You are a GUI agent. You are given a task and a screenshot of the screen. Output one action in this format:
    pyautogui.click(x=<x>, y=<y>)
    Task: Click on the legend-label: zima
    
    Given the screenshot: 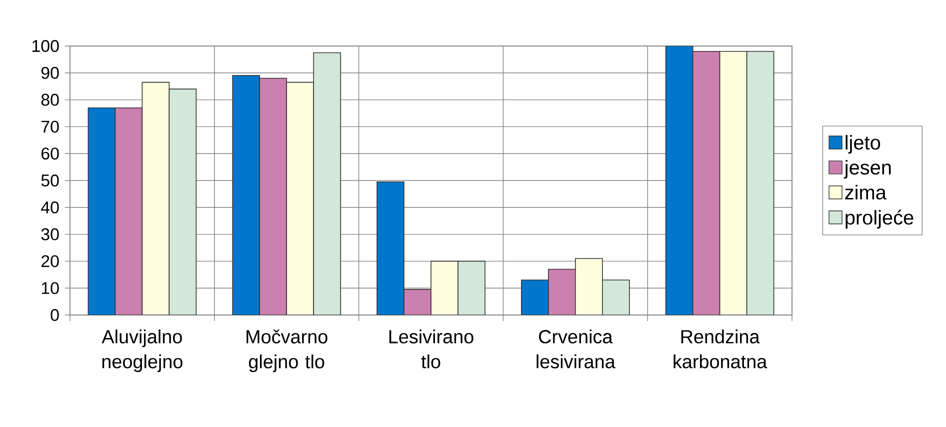 What is the action you would take?
    pyautogui.click(x=865, y=192)
    